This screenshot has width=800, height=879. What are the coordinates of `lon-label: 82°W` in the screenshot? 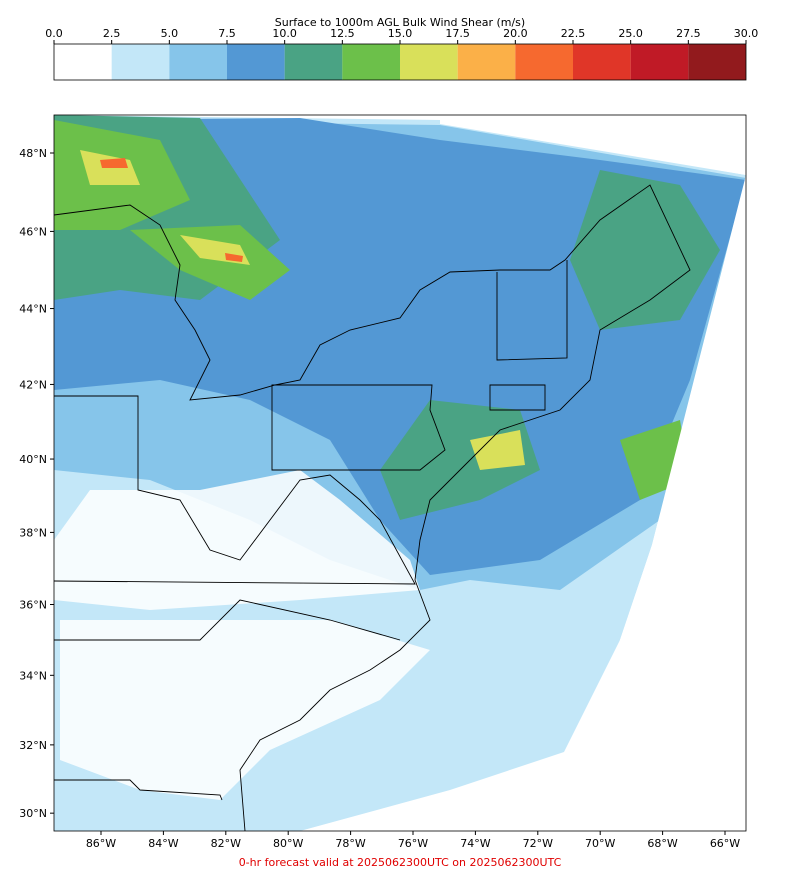 It's located at (226, 843).